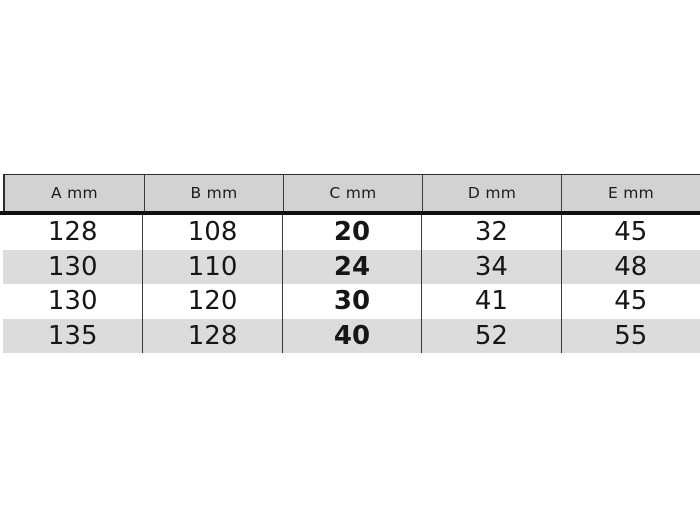 This screenshot has height=525, width=700. What do you see at coordinates (490, 301) in the screenshot?
I see `table-cell: 41` at bounding box center [490, 301].